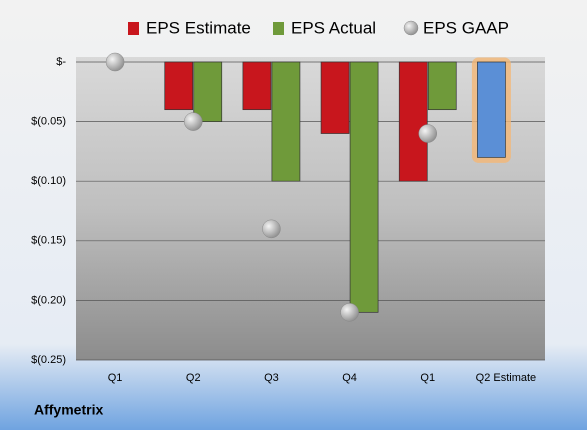 This screenshot has width=587, height=430. I want to click on x-tick-label: Q4, so click(349, 378).